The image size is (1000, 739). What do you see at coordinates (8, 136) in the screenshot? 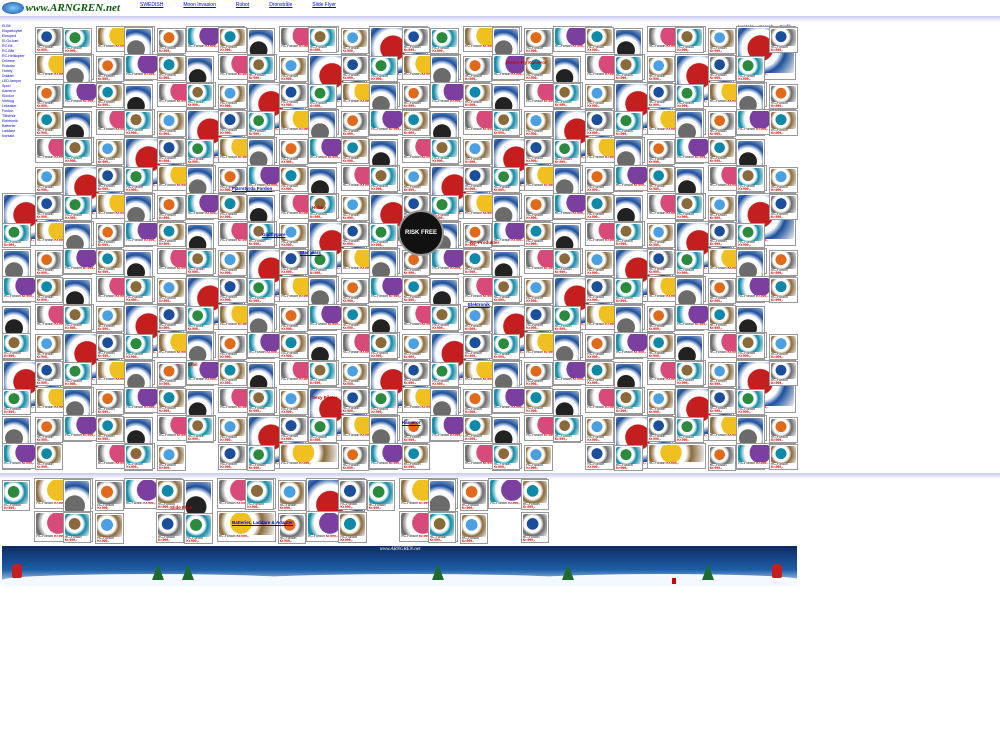
I see `leftnav-item: Kontakt` at bounding box center [8, 136].